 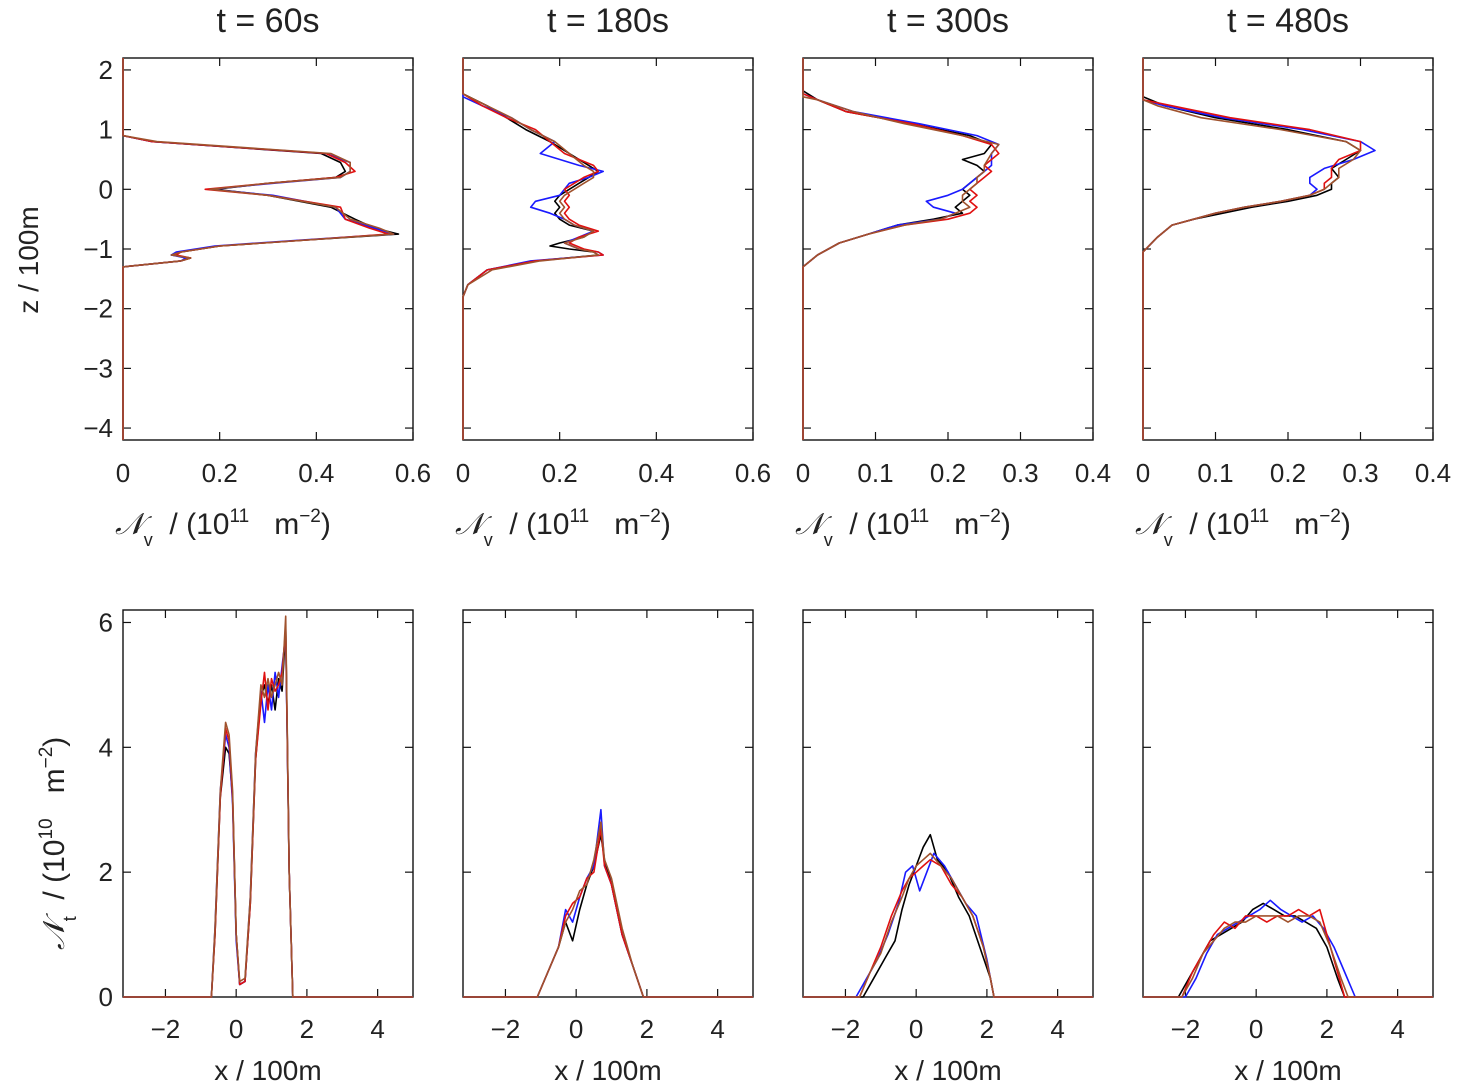 I want to click on nt-subscript: t, so click(x=70, y=918).